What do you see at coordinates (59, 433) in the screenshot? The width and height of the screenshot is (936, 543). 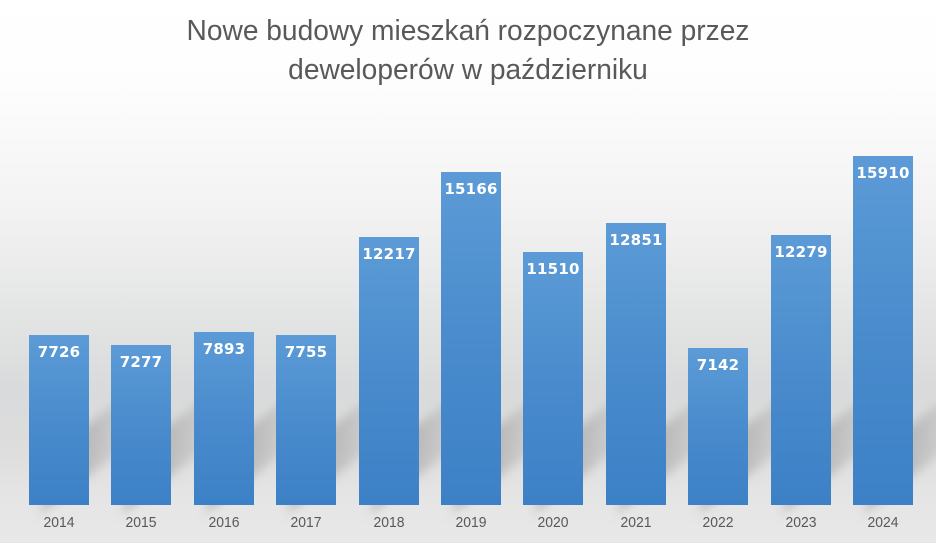 I see `bar-2014: 7726 2014` at bounding box center [59, 433].